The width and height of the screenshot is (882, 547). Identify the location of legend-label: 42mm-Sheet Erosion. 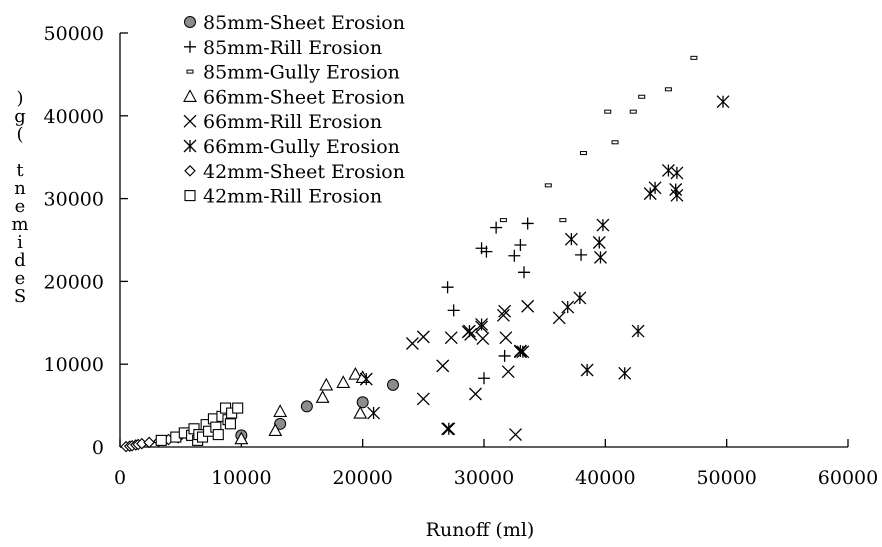
(304, 172).